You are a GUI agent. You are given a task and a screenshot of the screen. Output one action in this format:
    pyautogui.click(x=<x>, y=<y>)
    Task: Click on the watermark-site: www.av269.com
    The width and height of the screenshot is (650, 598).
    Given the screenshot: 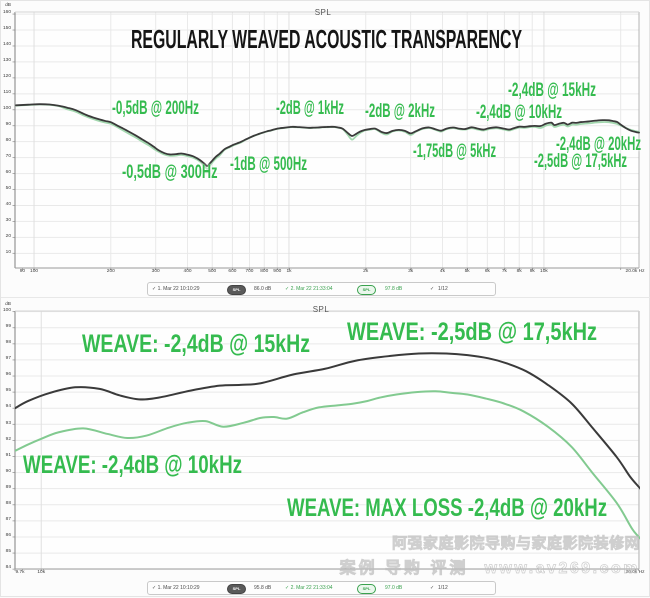 What is the action you would take?
    pyautogui.click(x=562, y=569)
    